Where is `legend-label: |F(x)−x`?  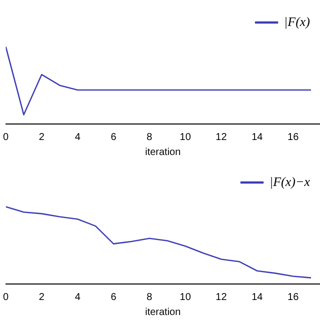 legend-label: |F(x)−x is located at coordinates (290, 181).